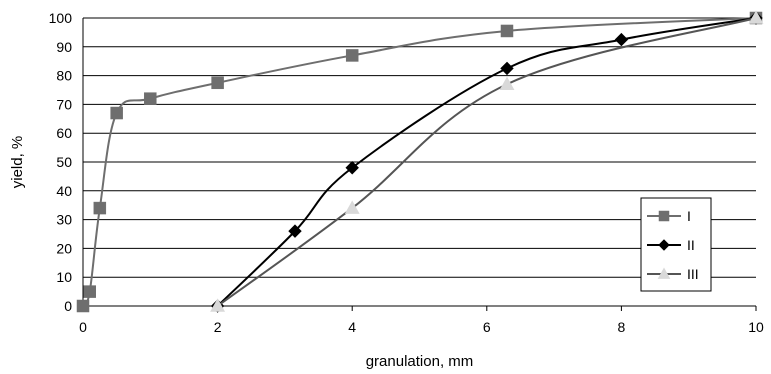 The image size is (771, 374). What do you see at coordinates (64, 277) in the screenshot?
I see `y-tick-label-10: 10` at bounding box center [64, 277].